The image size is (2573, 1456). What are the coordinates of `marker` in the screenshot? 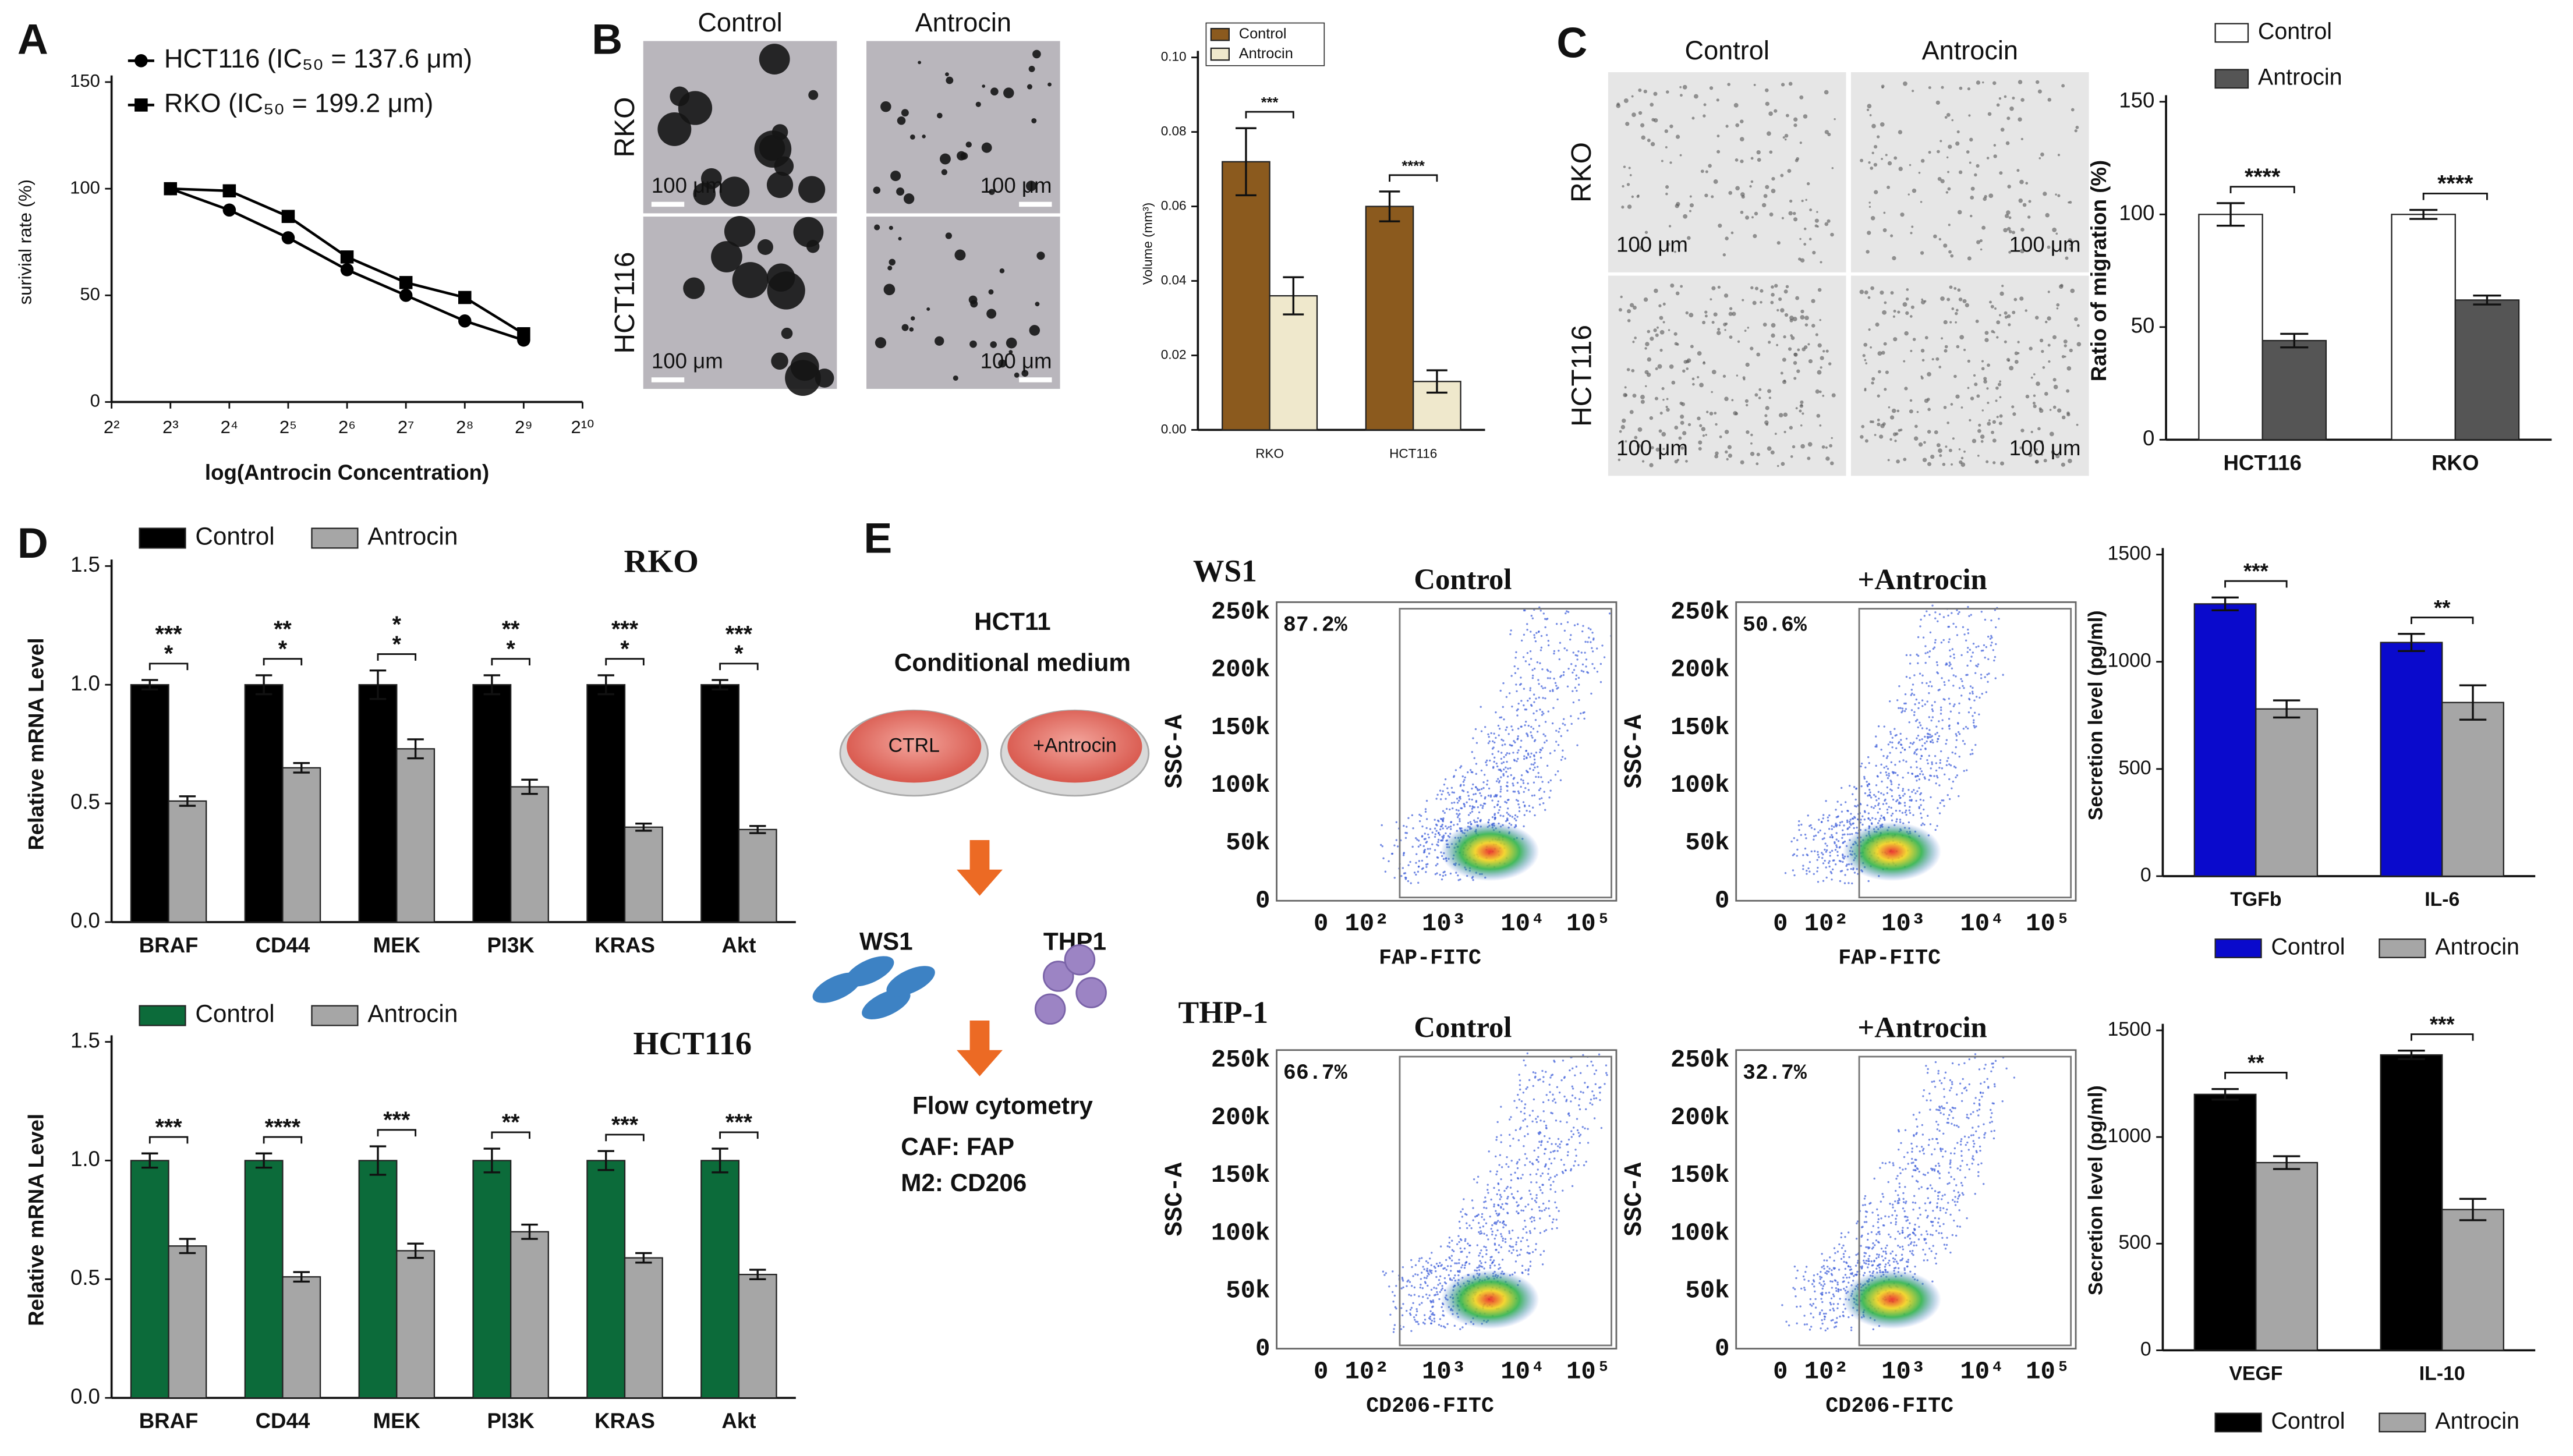 It's located at (229, 191).